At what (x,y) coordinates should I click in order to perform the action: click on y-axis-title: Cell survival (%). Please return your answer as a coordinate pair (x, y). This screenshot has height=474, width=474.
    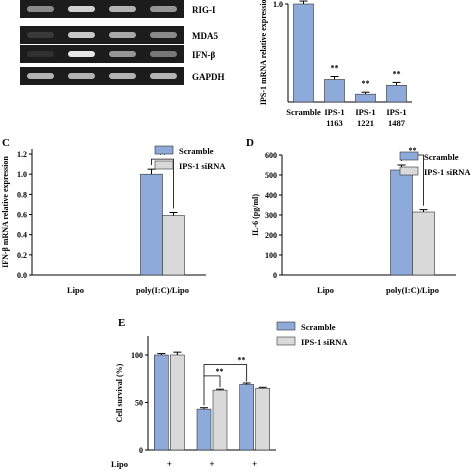
    Looking at the image, I should click on (119, 392).